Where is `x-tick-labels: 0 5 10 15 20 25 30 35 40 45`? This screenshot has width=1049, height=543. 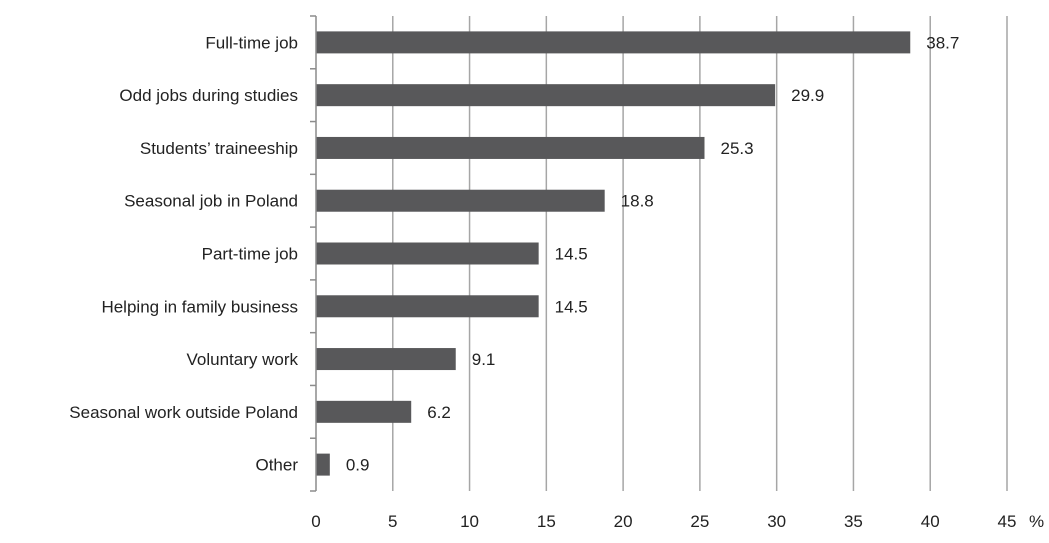 x-tick-labels: 0 5 10 15 20 25 30 35 40 45 is located at coordinates (663, 521).